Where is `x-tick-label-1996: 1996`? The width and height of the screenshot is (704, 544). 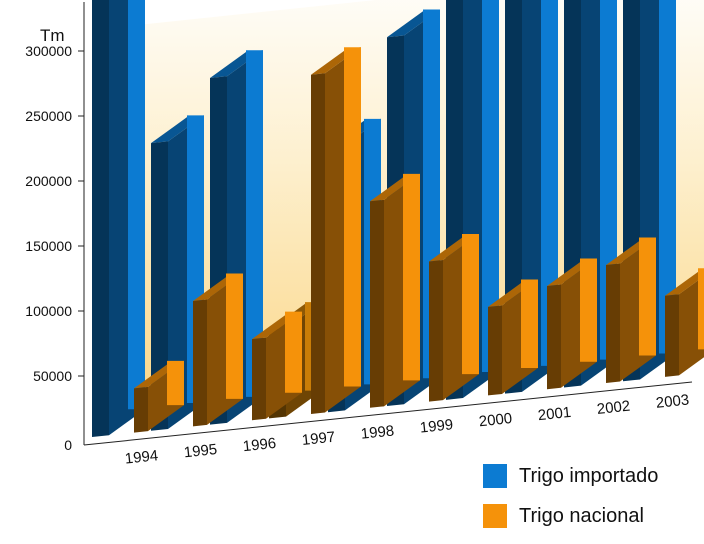 x-tick-label-1996: 1996 is located at coordinates (259, 445).